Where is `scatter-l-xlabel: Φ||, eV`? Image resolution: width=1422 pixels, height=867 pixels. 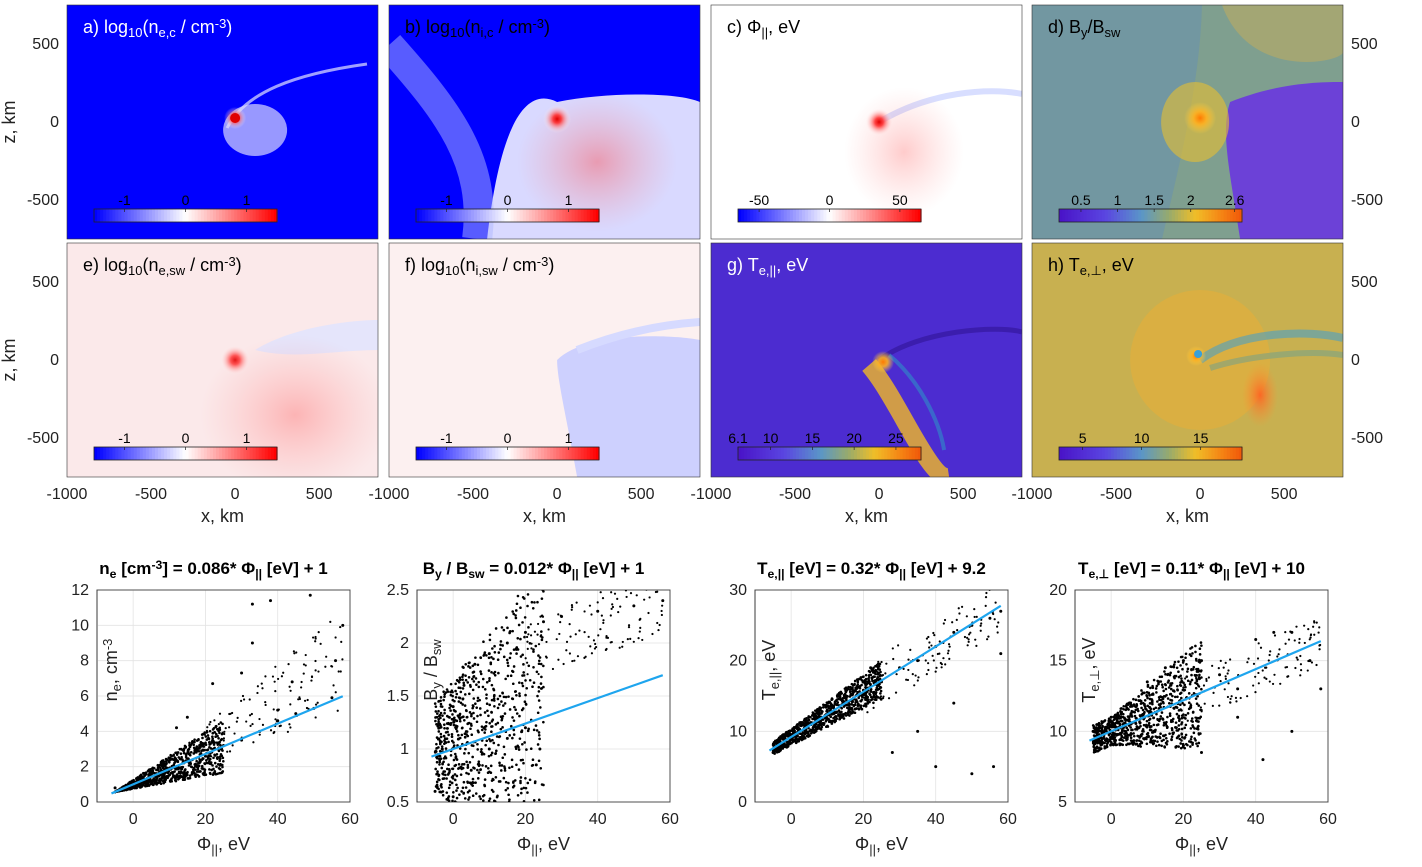
scatter-l-xlabel: Φ||, eV is located at coordinates (1201, 845).